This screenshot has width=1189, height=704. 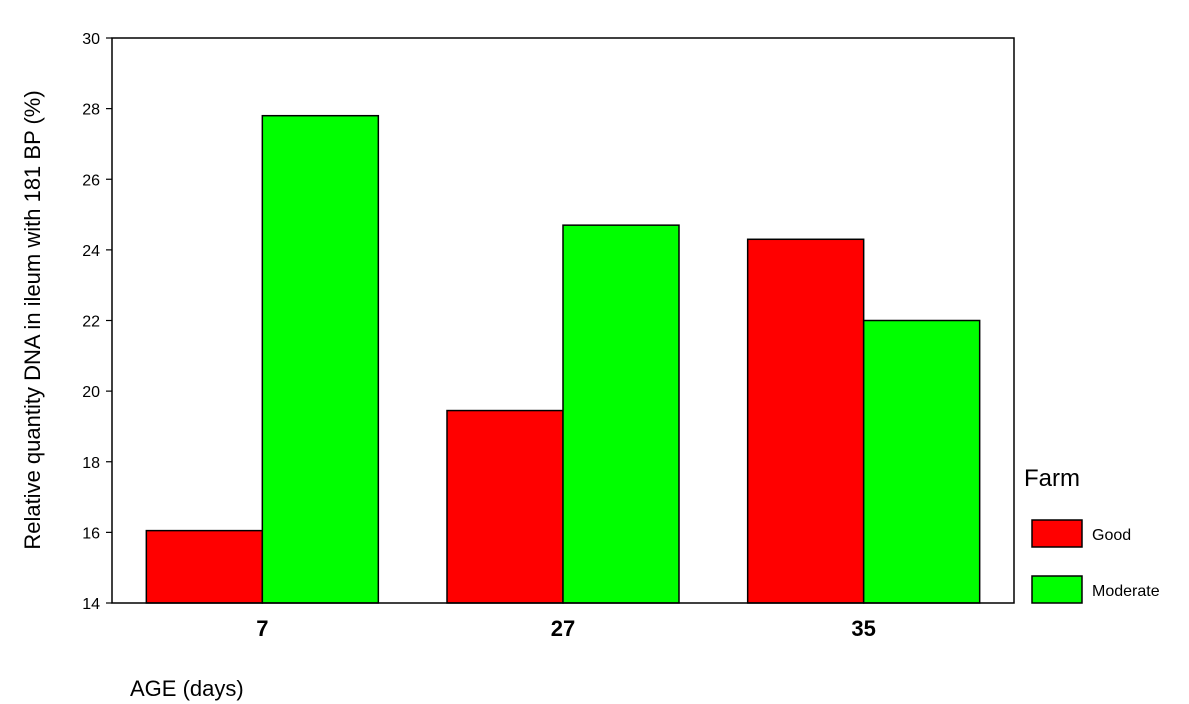 What do you see at coordinates (91, 604) in the screenshot?
I see `y-tick-label: 14` at bounding box center [91, 604].